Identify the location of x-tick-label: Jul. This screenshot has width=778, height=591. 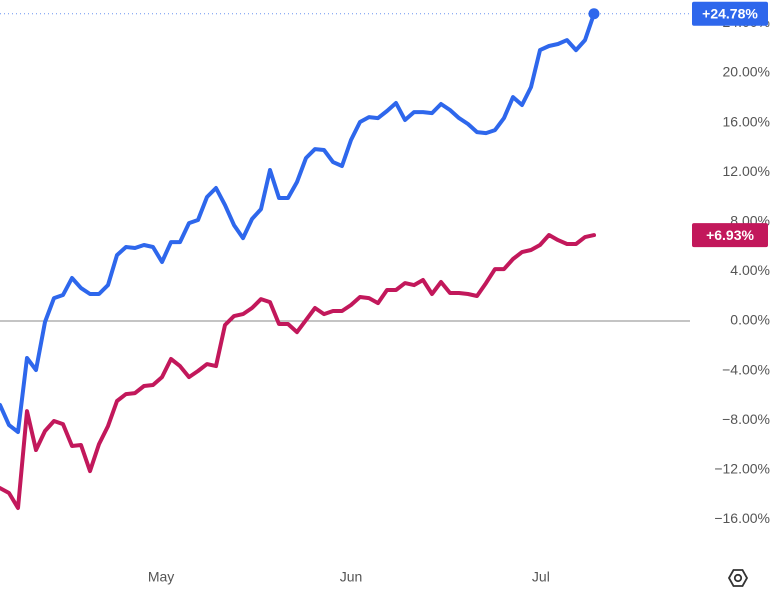
(541, 577).